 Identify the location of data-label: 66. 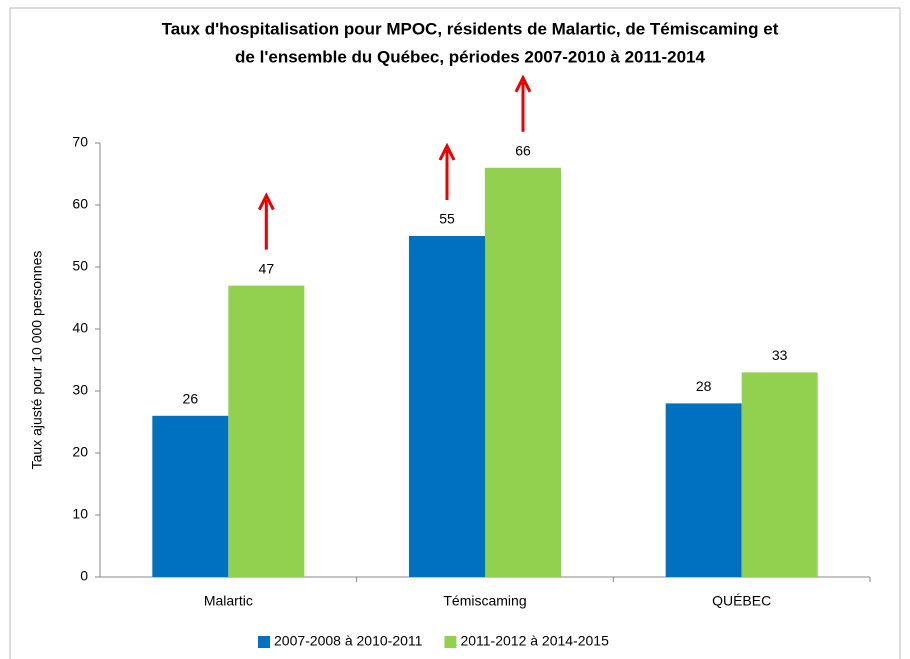
(523, 151).